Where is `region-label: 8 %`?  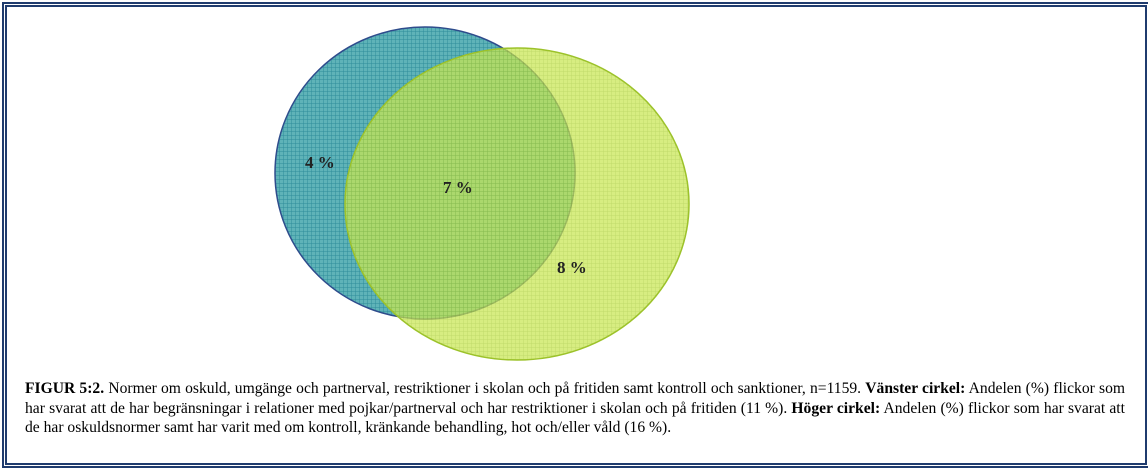 region-label: 8 % is located at coordinates (572, 267).